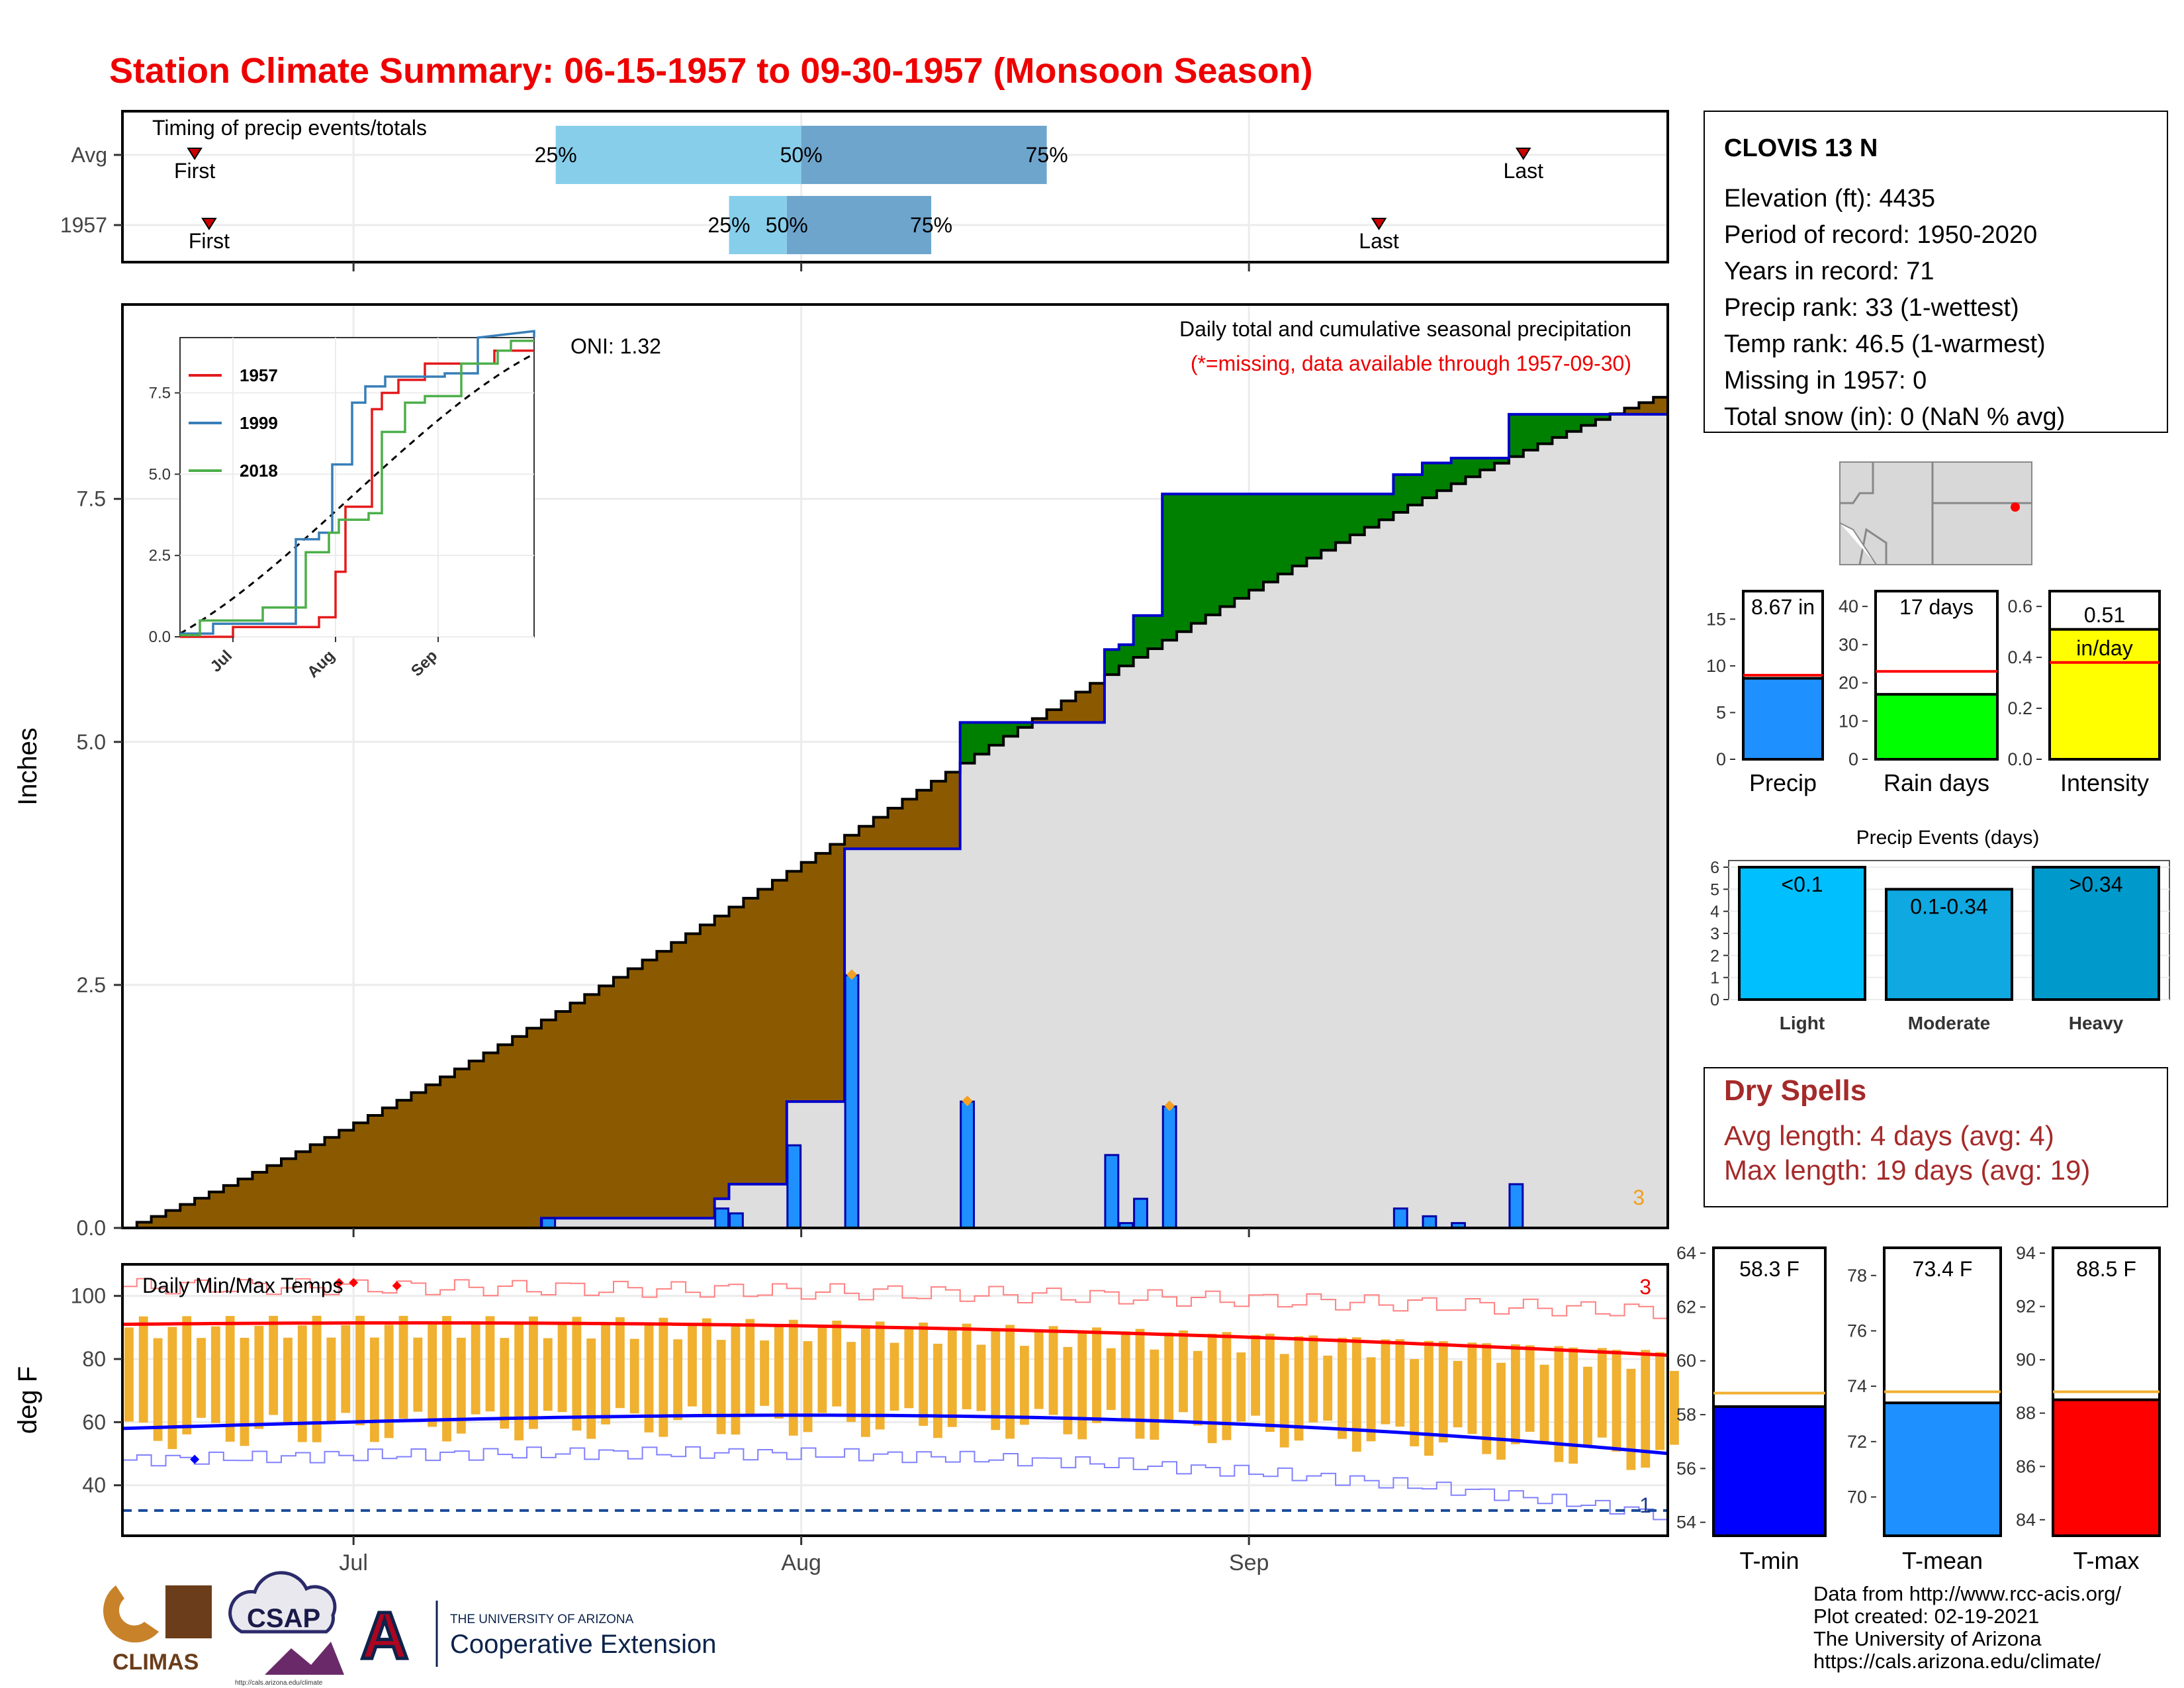 This screenshot has height=1688, width=2184. I want to click on station-info-frame, so click(1936, 272).